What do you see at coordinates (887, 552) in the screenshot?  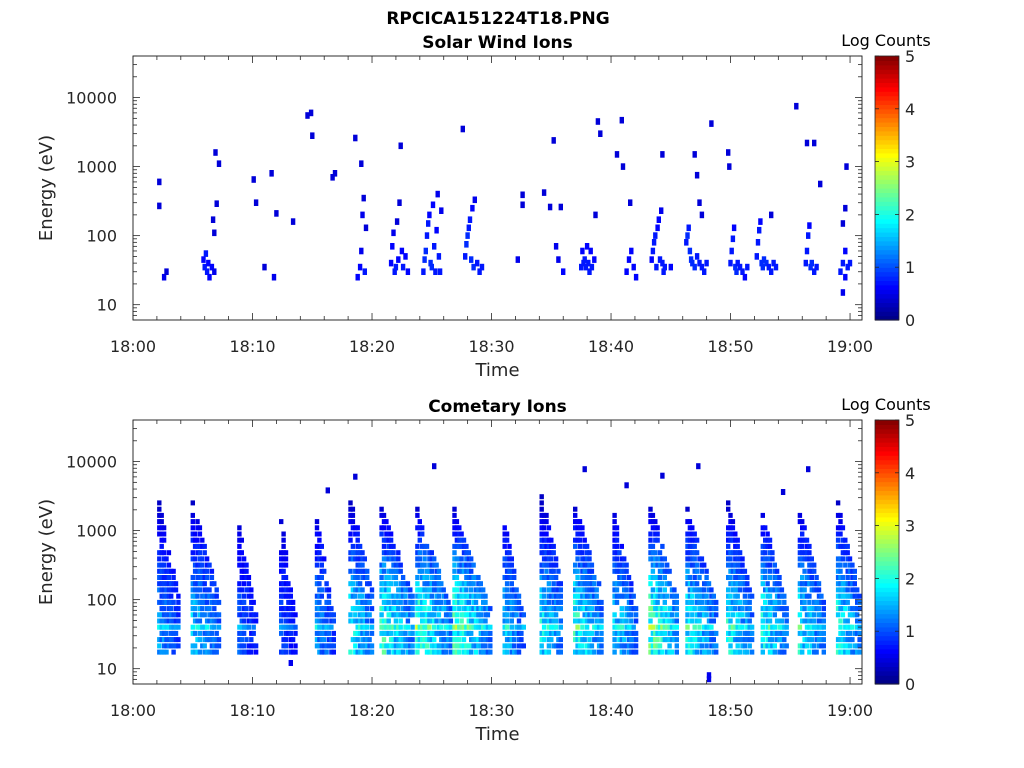 I see `colorbar-frame` at bounding box center [887, 552].